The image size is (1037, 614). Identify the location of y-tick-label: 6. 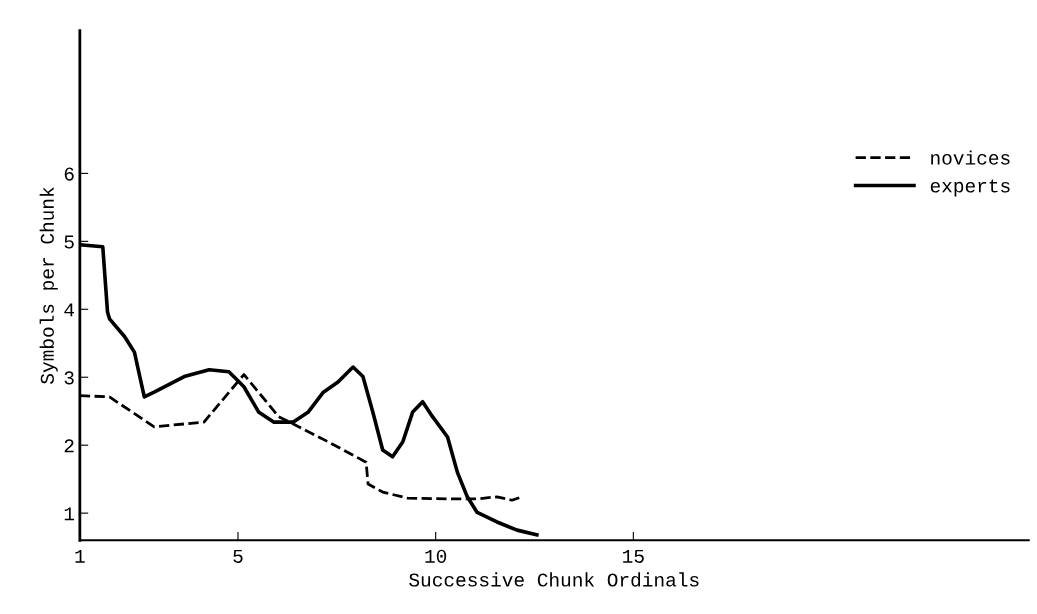
(69, 174).